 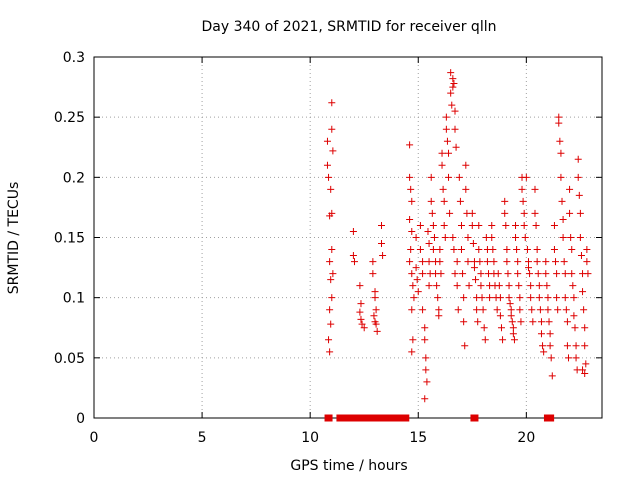 I want to click on y-tick-label: 0.25, so click(x=69, y=118).